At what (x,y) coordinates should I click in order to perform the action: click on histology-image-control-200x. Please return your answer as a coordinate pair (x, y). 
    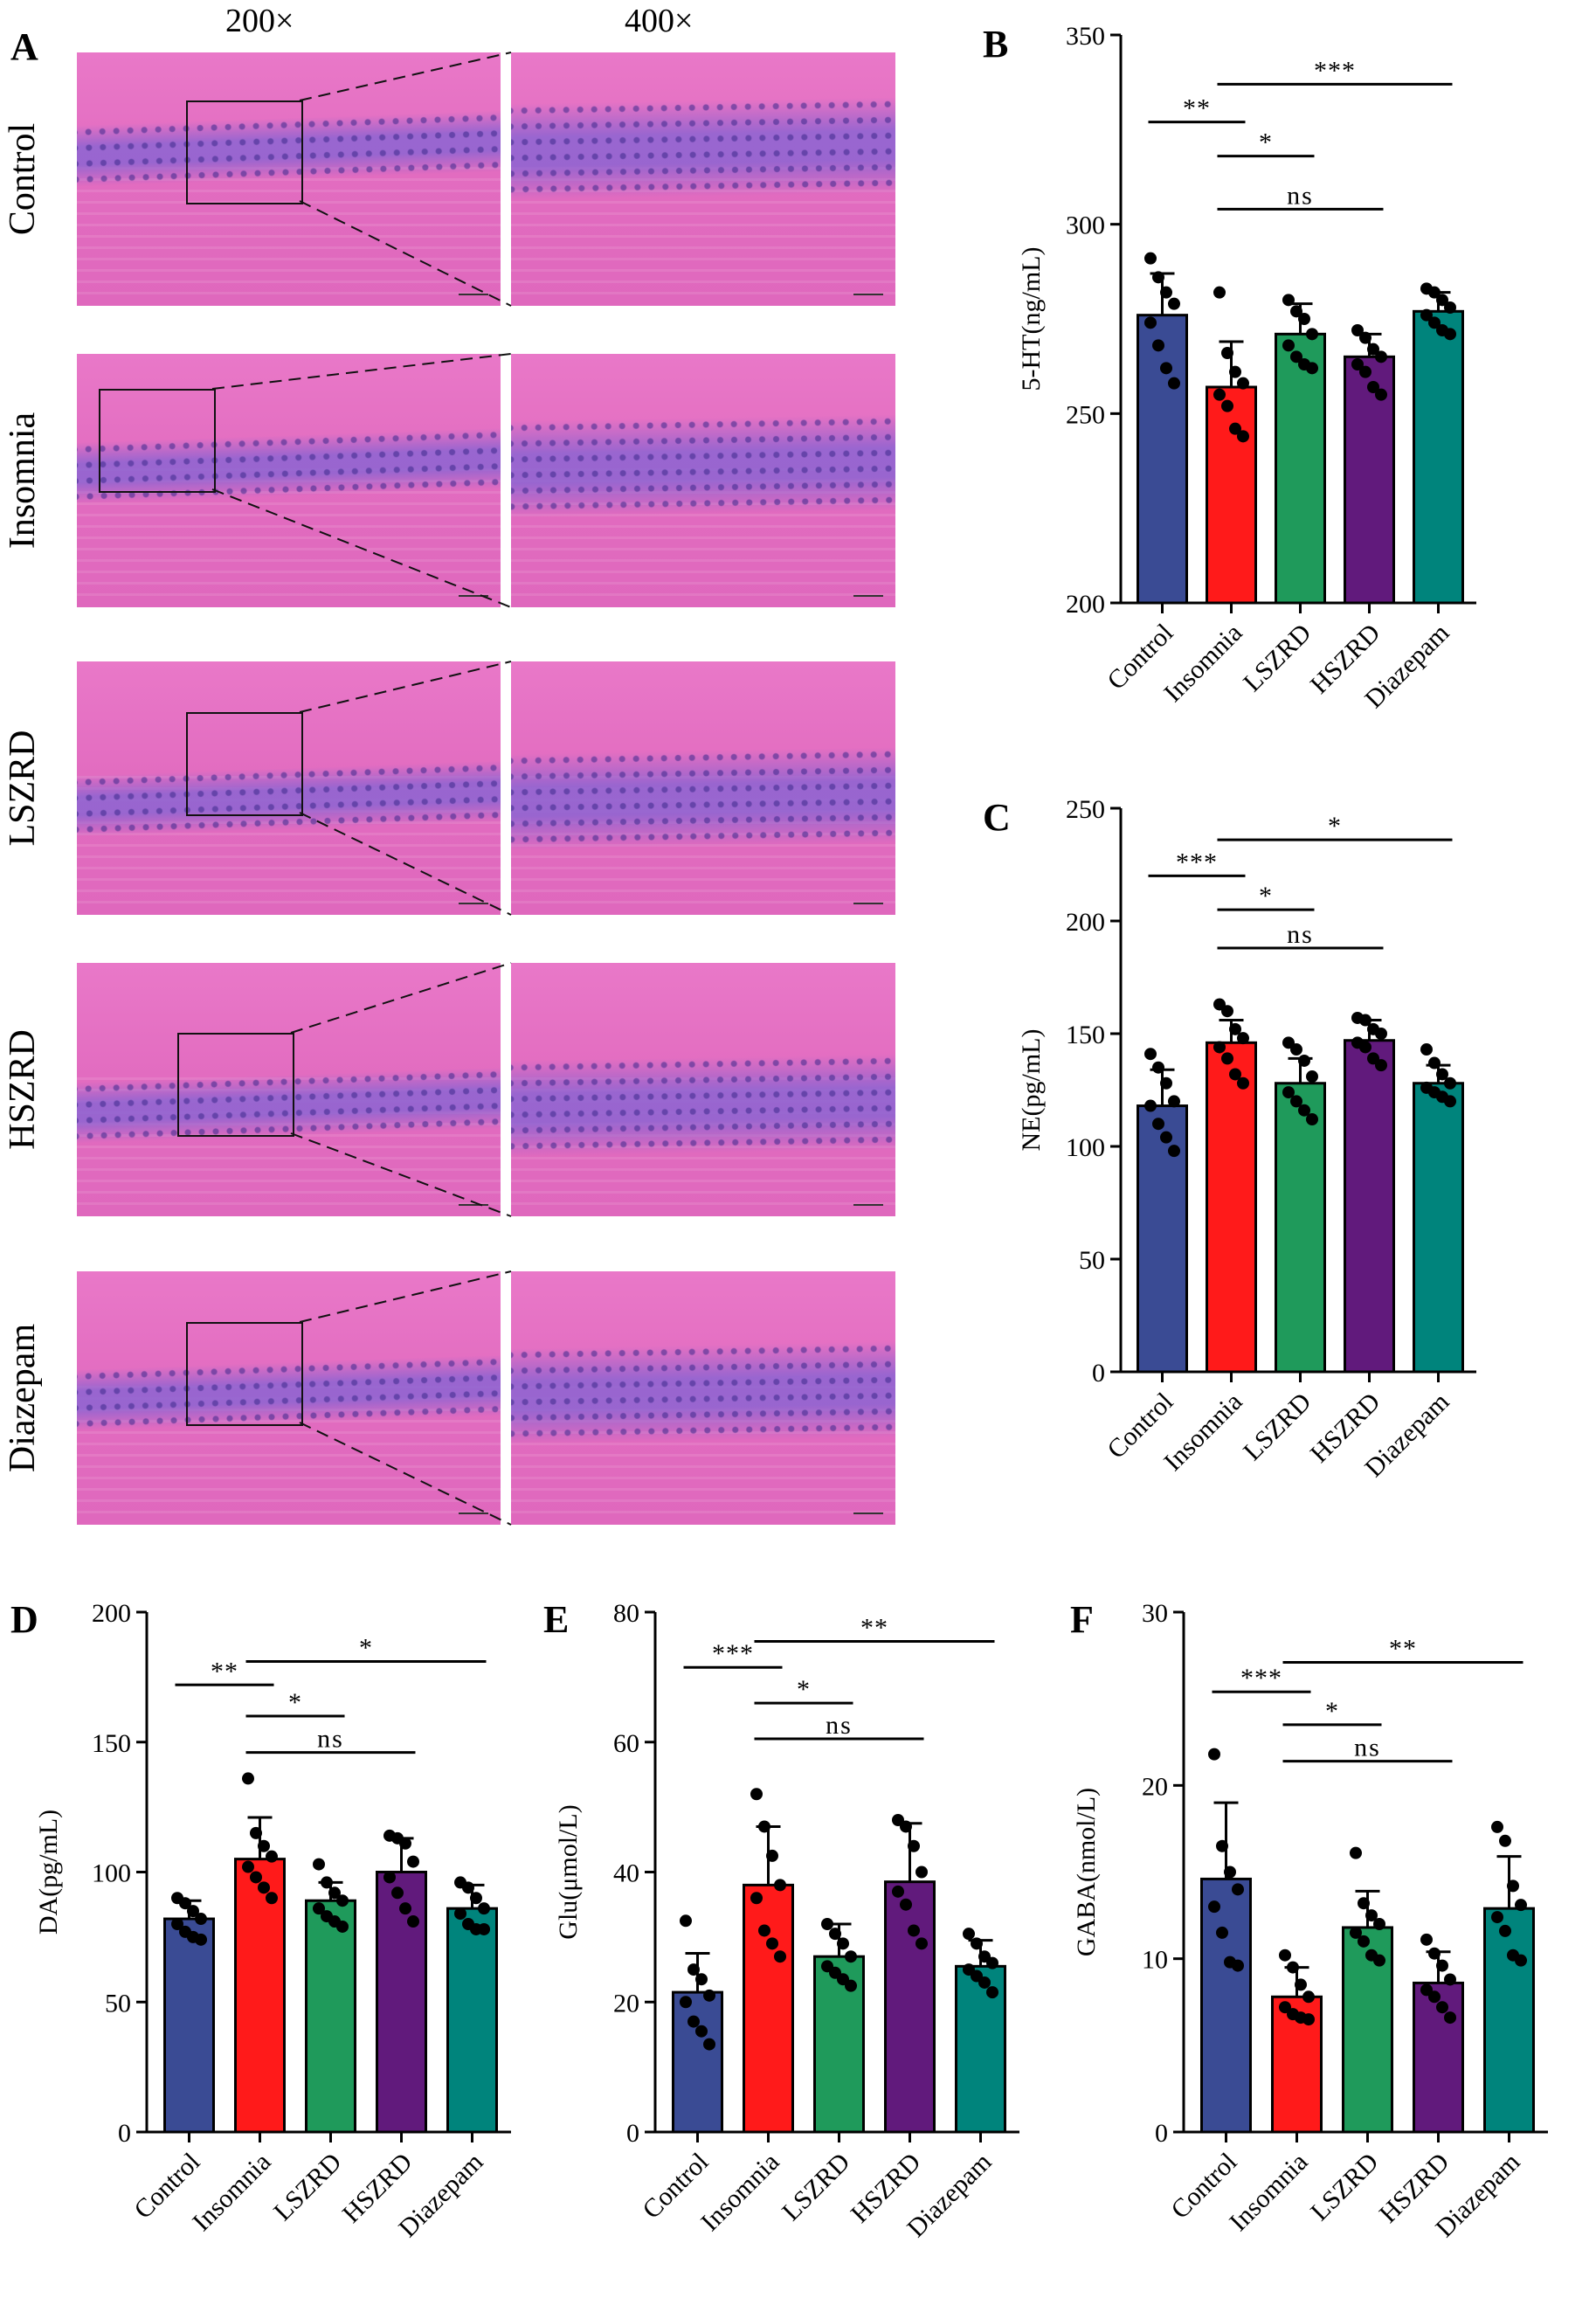
    Looking at the image, I should click on (289, 179).